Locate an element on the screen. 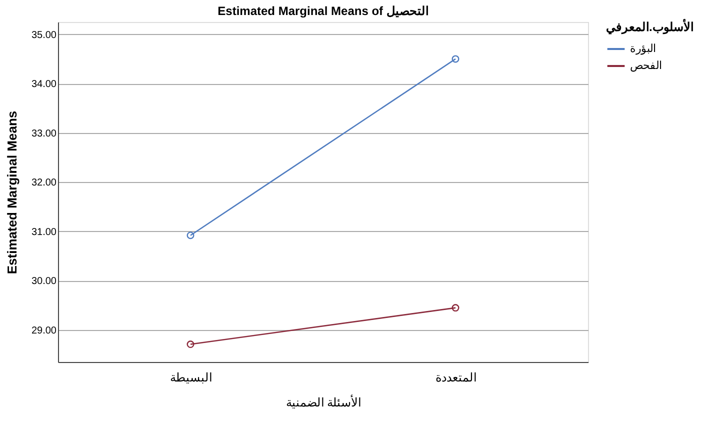 This screenshot has height=446, width=709. x-axis-title: الأسئلة الضمنية is located at coordinates (324, 402).